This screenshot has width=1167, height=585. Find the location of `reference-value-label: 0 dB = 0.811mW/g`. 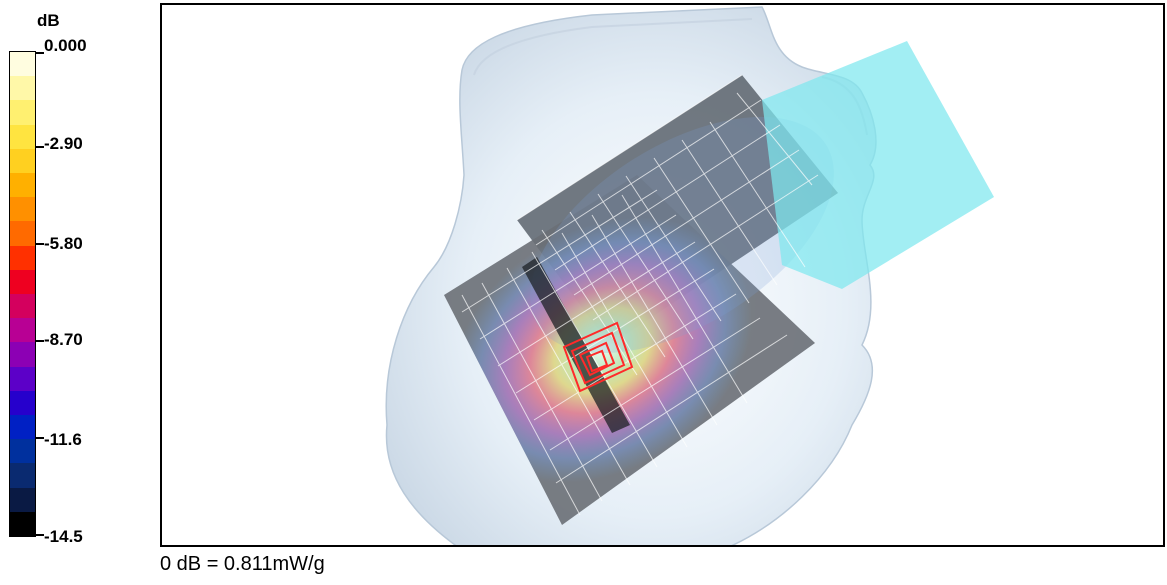

reference-value-label: 0 dB = 0.811mW/g is located at coordinates (242, 564).